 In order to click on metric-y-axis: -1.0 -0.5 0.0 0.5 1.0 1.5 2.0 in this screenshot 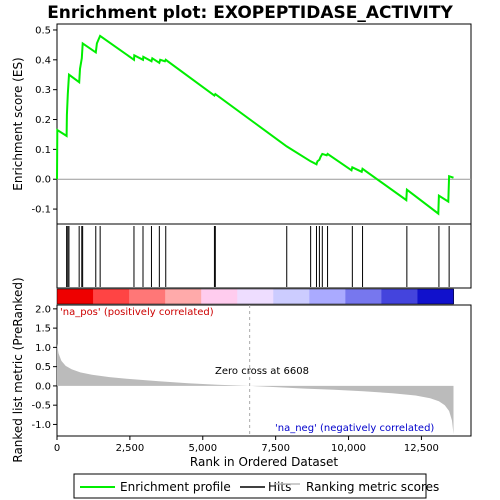, I will do `click(44, 367)`.